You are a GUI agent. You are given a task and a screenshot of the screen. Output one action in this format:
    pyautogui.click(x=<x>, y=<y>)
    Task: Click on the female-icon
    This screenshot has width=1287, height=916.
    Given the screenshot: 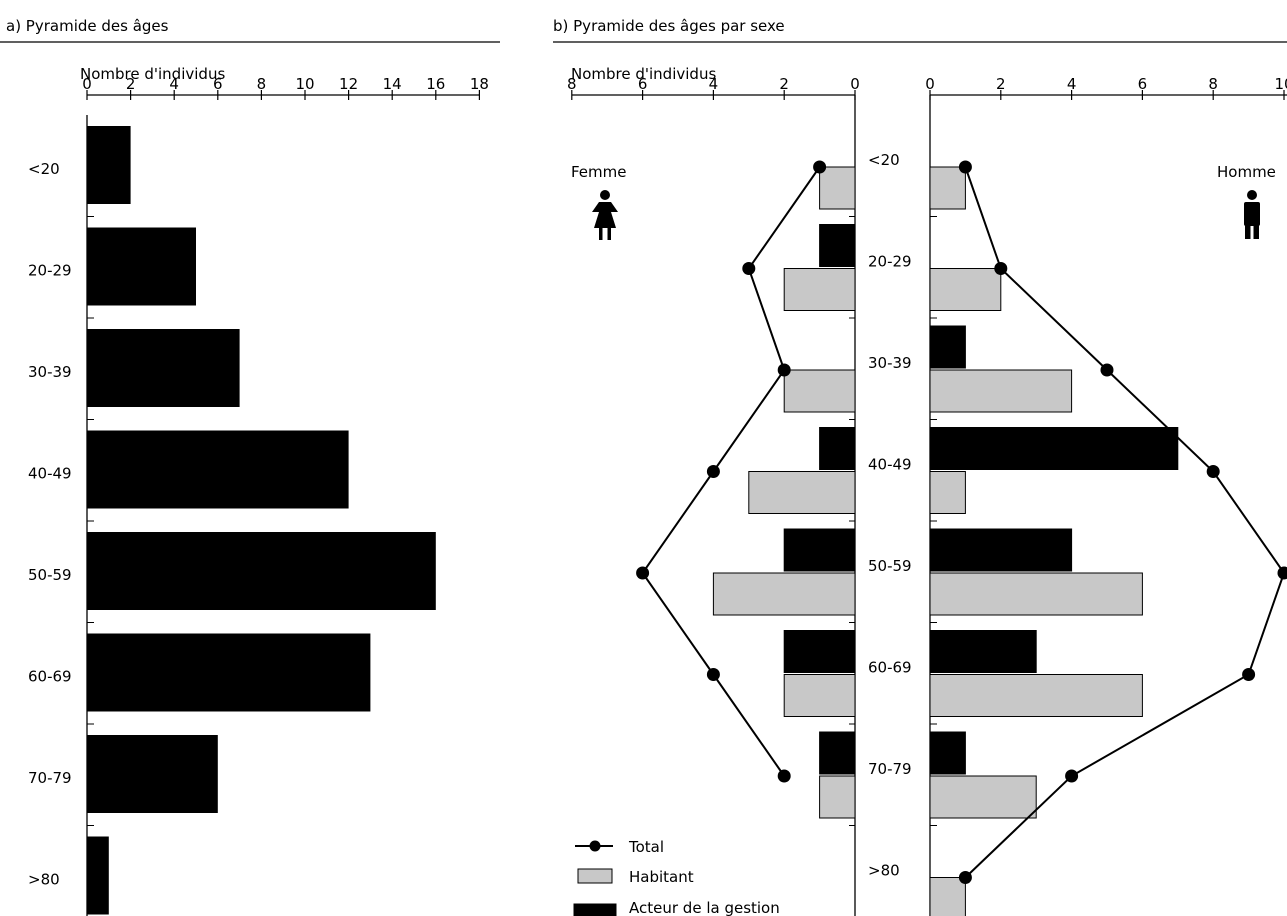 What is the action you would take?
    pyautogui.click(x=605, y=215)
    